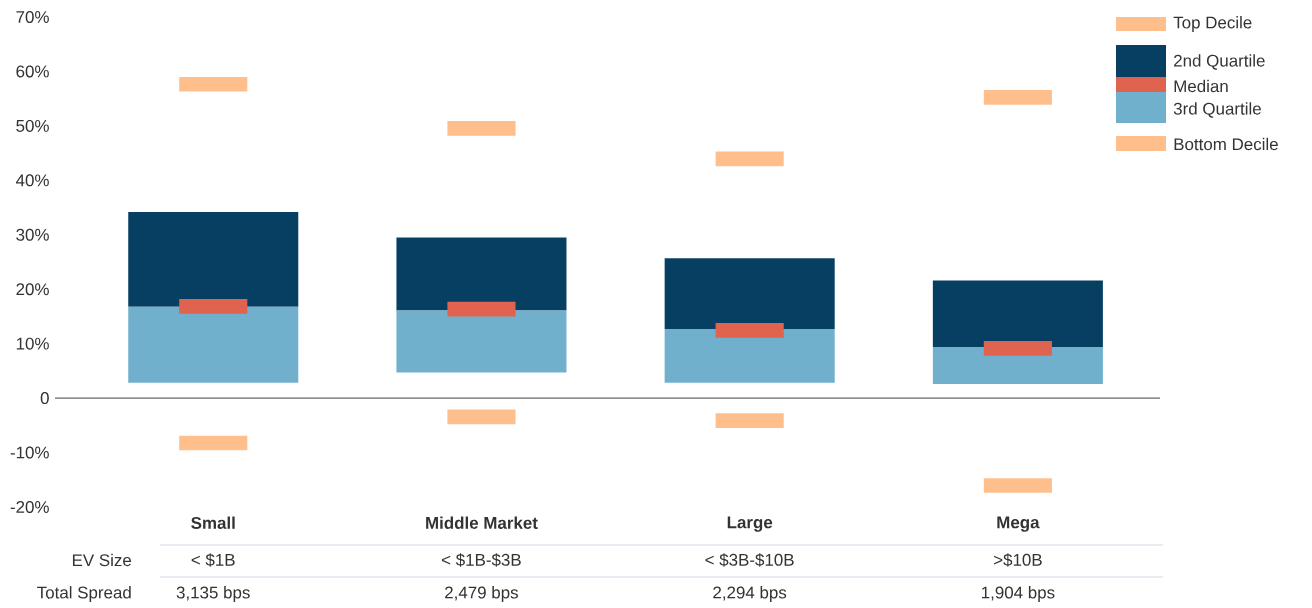  What do you see at coordinates (32, 16) in the screenshot?
I see `y-tick-label: 70%` at bounding box center [32, 16].